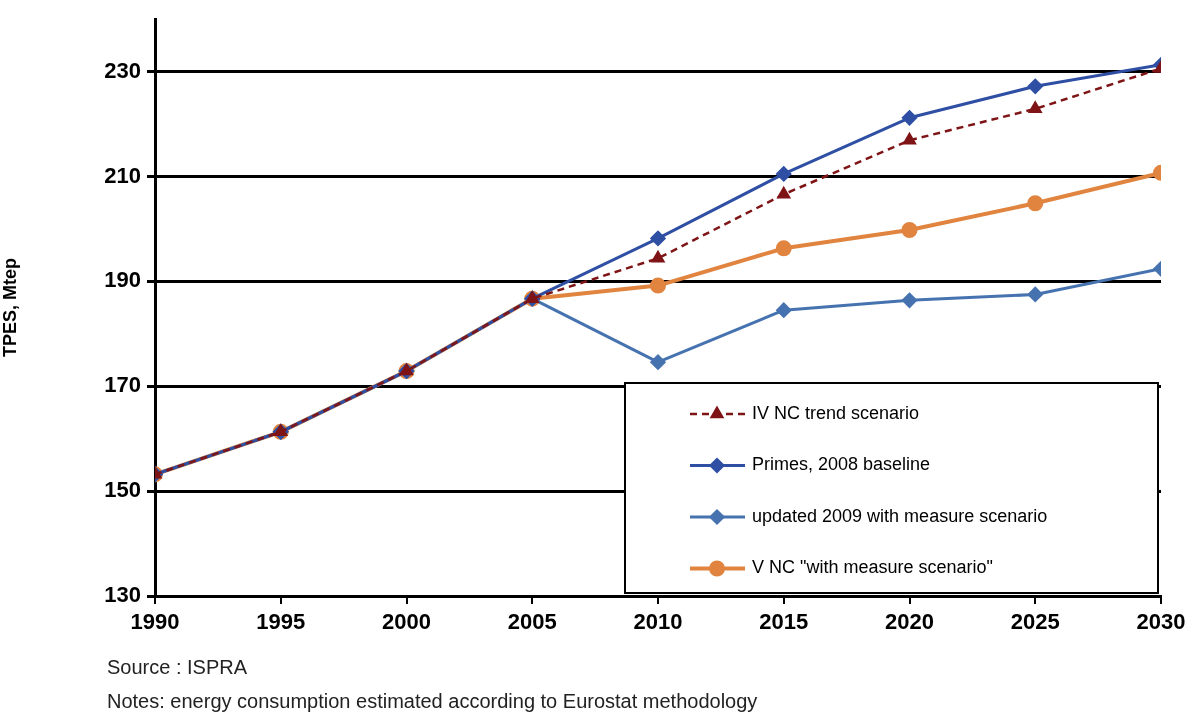  I want to click on legend-label: IV NC trend scenario, so click(836, 412).